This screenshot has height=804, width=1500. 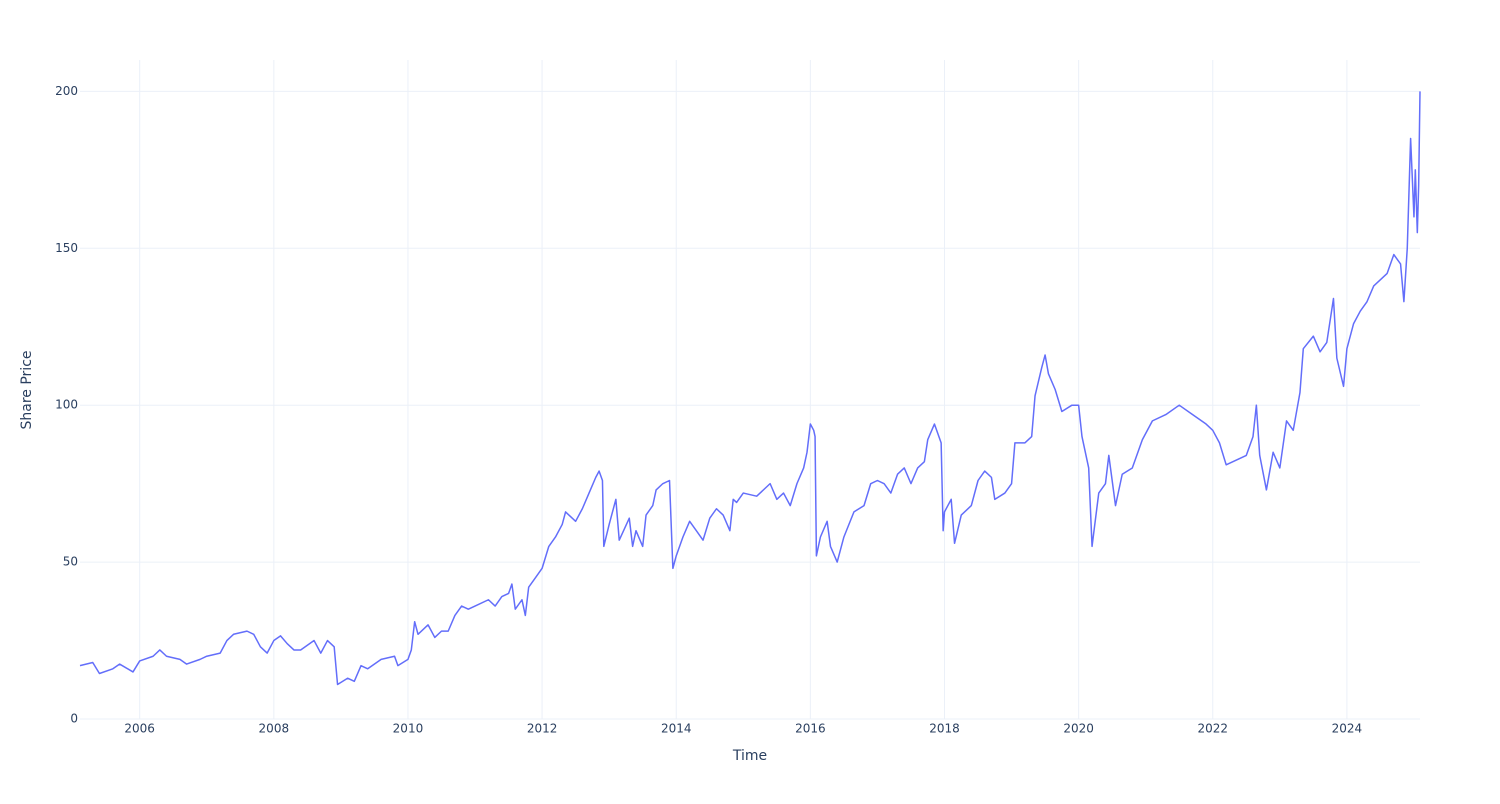 I want to click on x-tick-label: 2006, so click(x=139, y=729).